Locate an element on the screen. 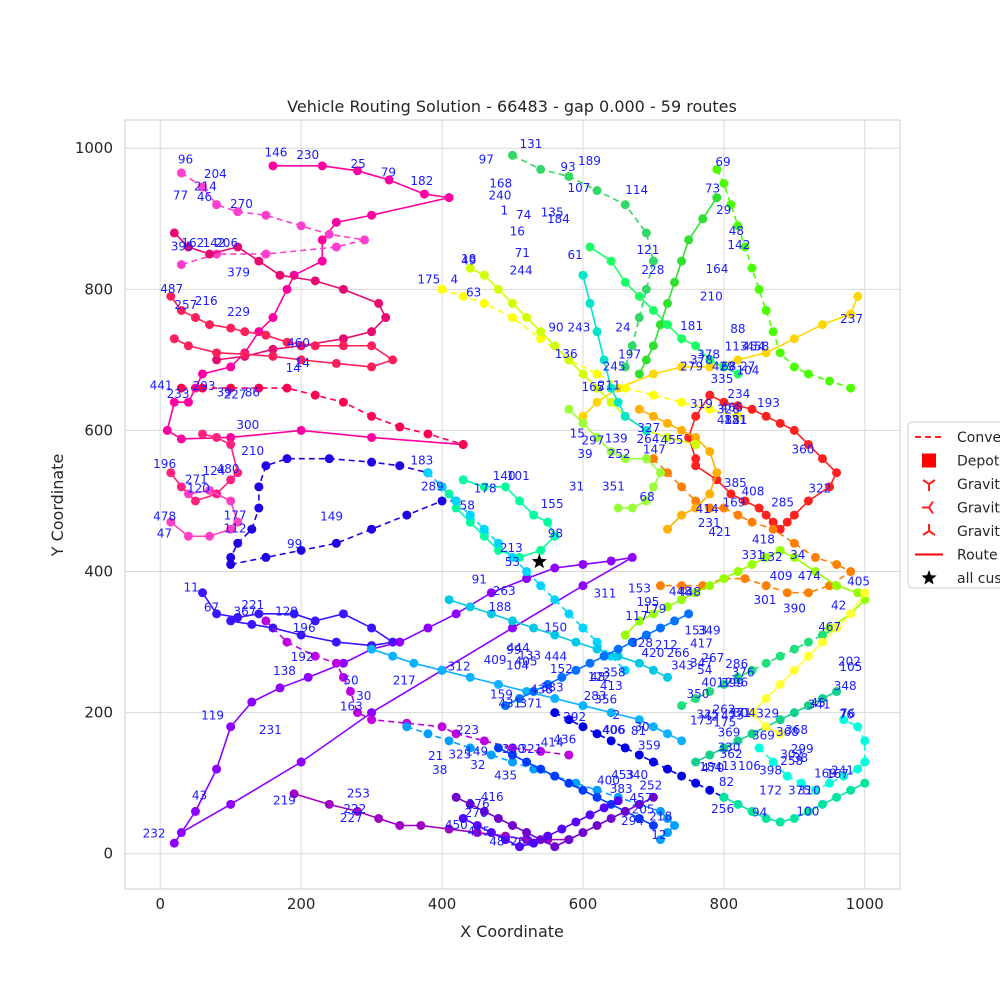  node-label: 18 is located at coordinates (468, 259).